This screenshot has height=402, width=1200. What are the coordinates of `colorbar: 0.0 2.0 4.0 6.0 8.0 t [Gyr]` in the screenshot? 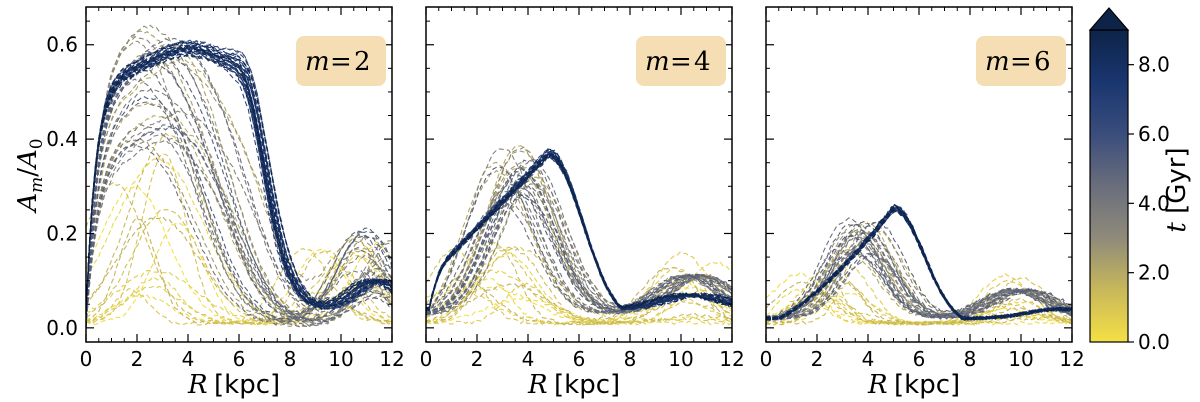 It's located at (1140, 180).